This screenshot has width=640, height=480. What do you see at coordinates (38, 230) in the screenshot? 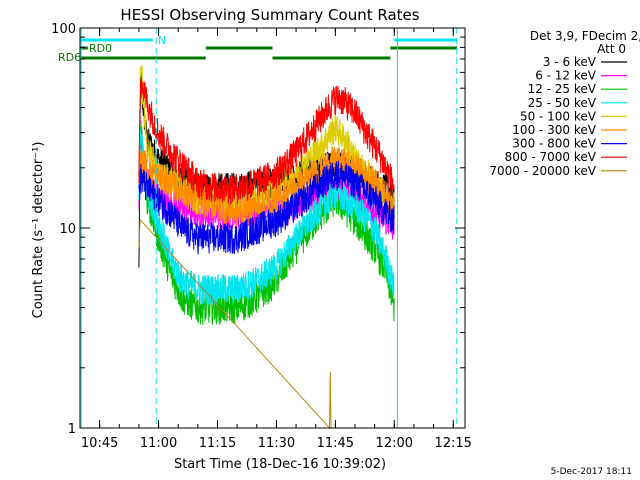
I see `y-axis-label: Count Rate (s⁻¹ detector⁻¹)` at bounding box center [38, 230].